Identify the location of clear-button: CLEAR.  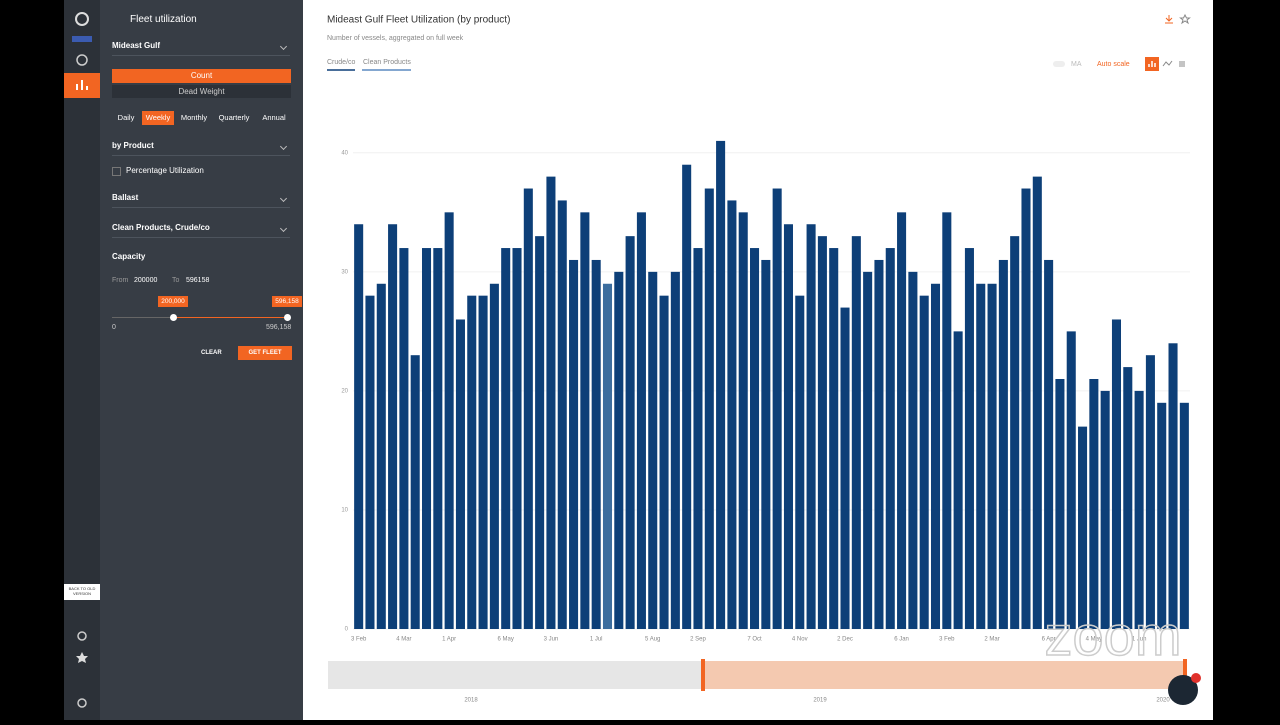
(211, 353).